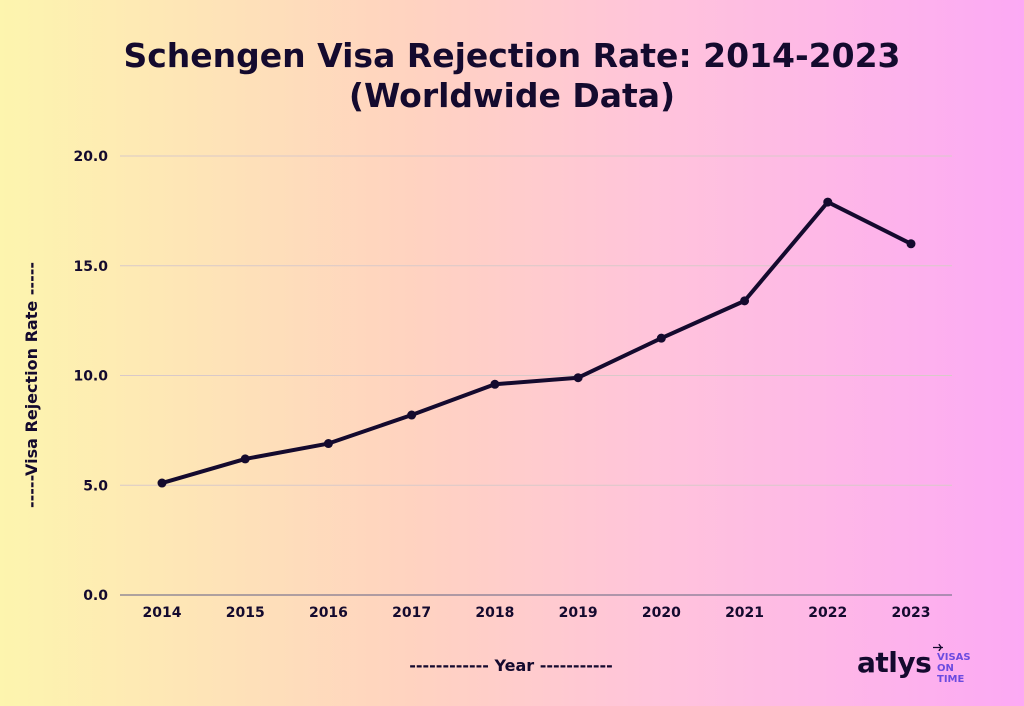  I want to click on x-tick-label: 2022, so click(827, 613).